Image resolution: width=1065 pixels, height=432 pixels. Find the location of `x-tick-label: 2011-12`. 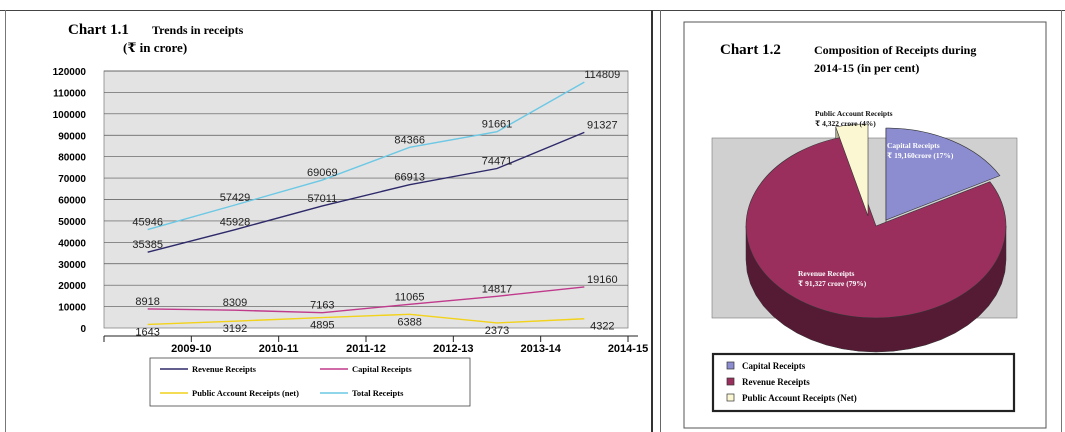

x-tick-label: 2011-12 is located at coordinates (366, 349).